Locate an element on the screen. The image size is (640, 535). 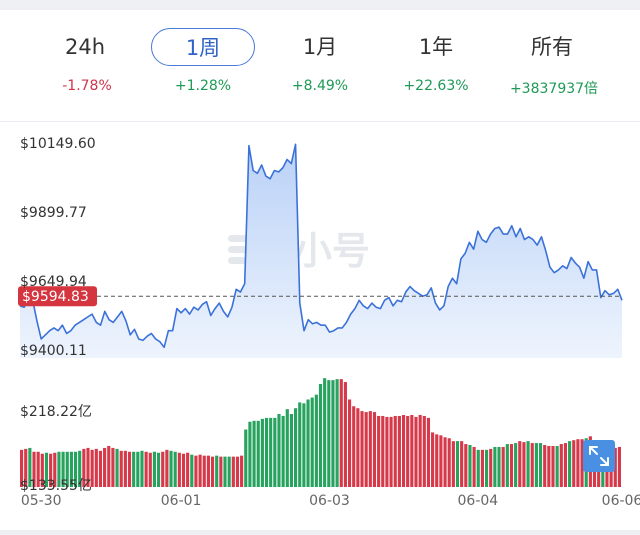
x-tick-label: 06-06 is located at coordinates (621, 501).